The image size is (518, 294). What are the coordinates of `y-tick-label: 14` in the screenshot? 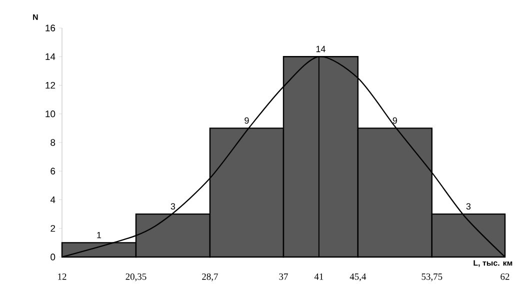 It's located at (51, 56).